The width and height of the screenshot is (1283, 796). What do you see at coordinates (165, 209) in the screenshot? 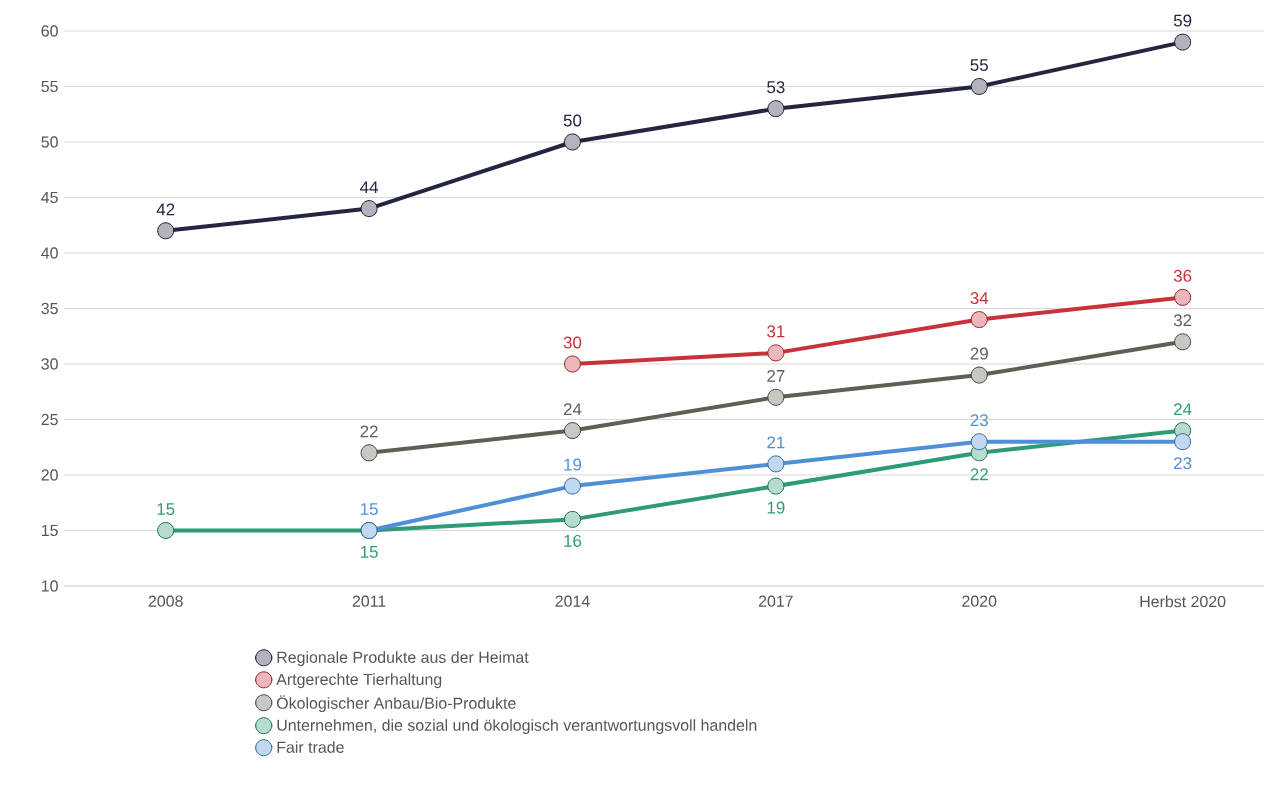
I see `data-label: 42` at bounding box center [165, 209].